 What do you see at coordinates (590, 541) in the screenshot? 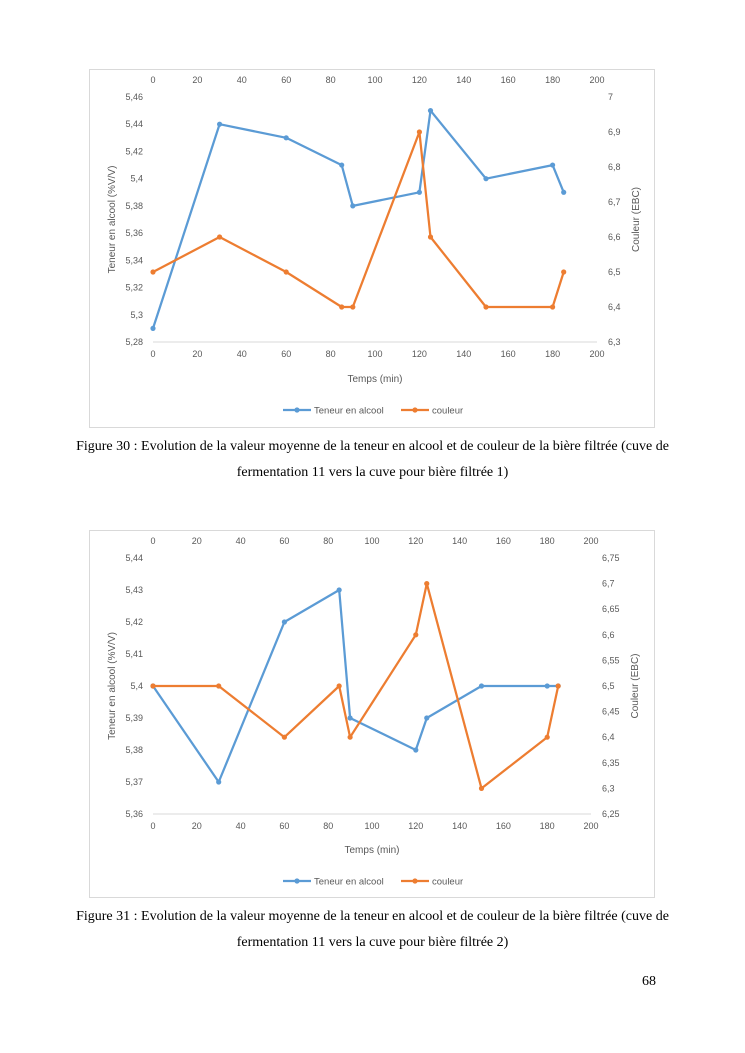
I see `x2-tick-label: 200` at bounding box center [590, 541].